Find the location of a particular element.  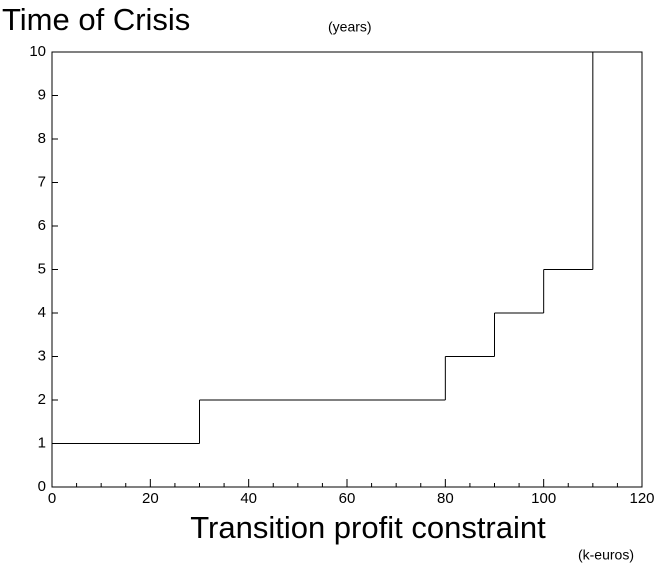

y-tick-label: 7 is located at coordinates (42, 181).